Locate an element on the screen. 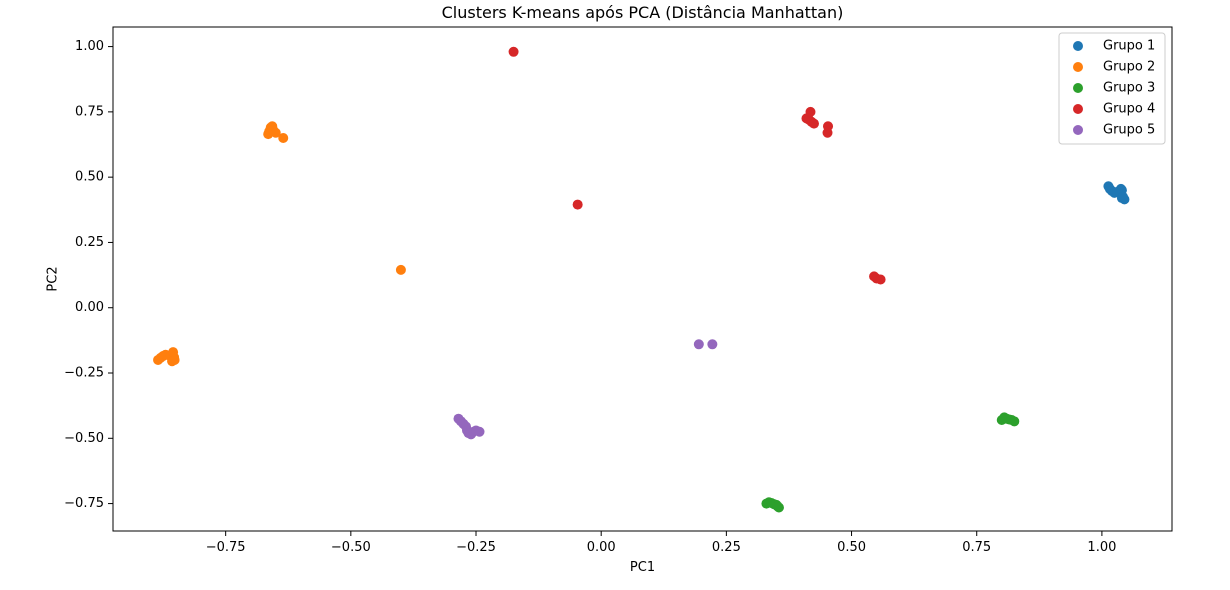 The image size is (1230, 590). legend-label-grupo-3: Grupo 3 is located at coordinates (1129, 88).